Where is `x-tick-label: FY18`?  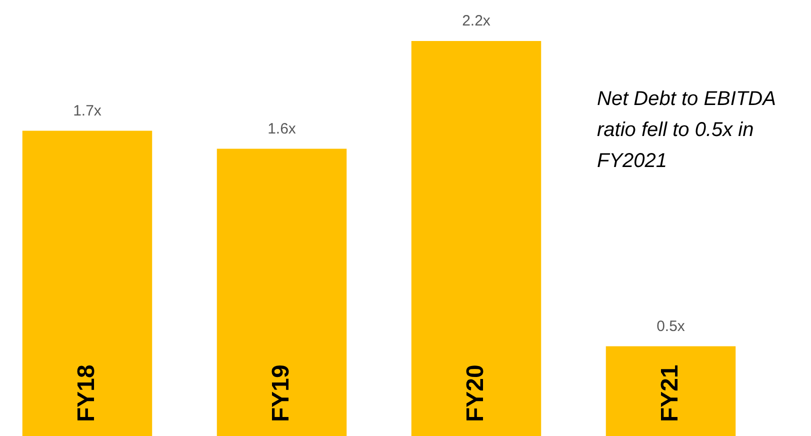 x-tick-label: FY18 is located at coordinates (86, 393).